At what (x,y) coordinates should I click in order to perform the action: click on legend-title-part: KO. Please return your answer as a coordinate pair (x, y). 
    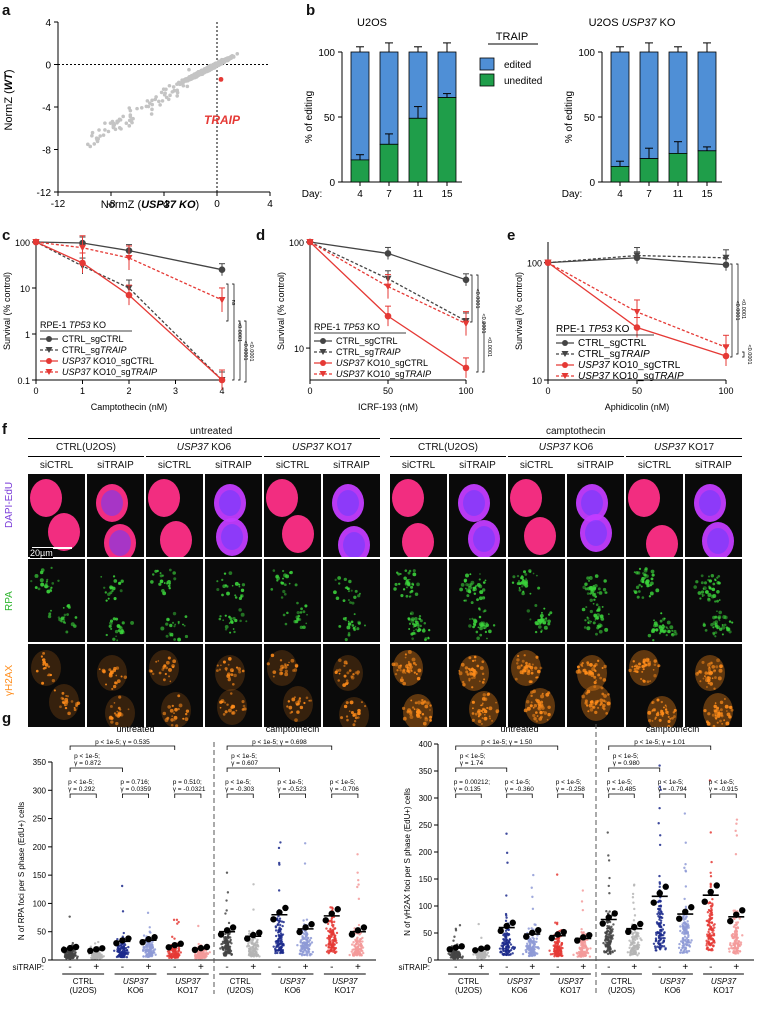
    Looking at the image, I should click on (620, 329).